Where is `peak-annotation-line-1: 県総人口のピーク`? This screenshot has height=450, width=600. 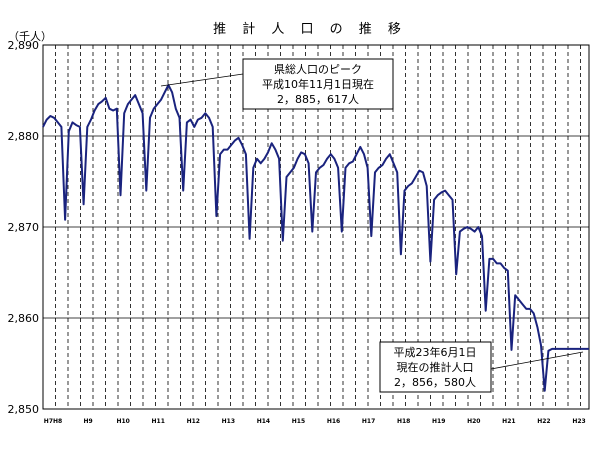 peak-annotation-line-1: 県総人口のピーク is located at coordinates (318, 69).